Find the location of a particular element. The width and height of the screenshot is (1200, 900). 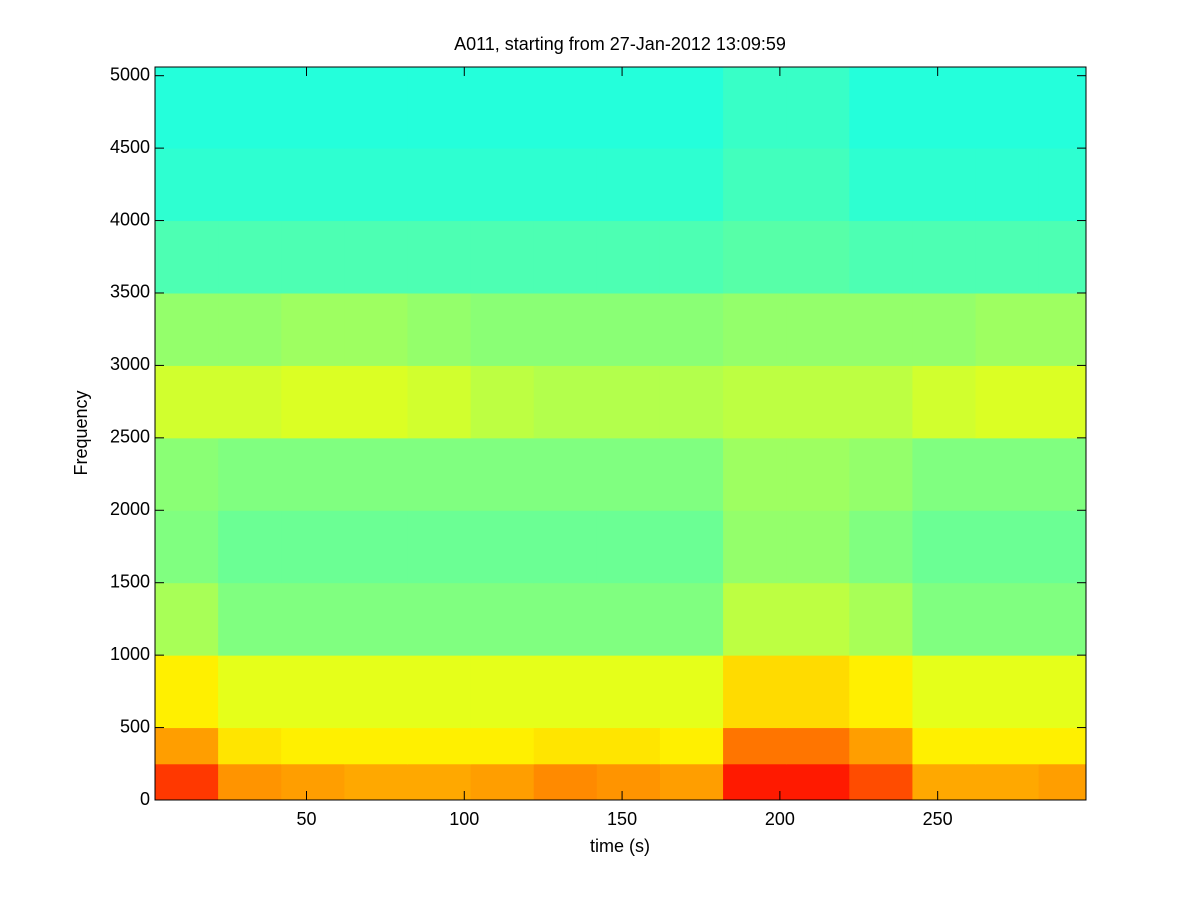

y-axis-label: Frequency is located at coordinates (81, 432).